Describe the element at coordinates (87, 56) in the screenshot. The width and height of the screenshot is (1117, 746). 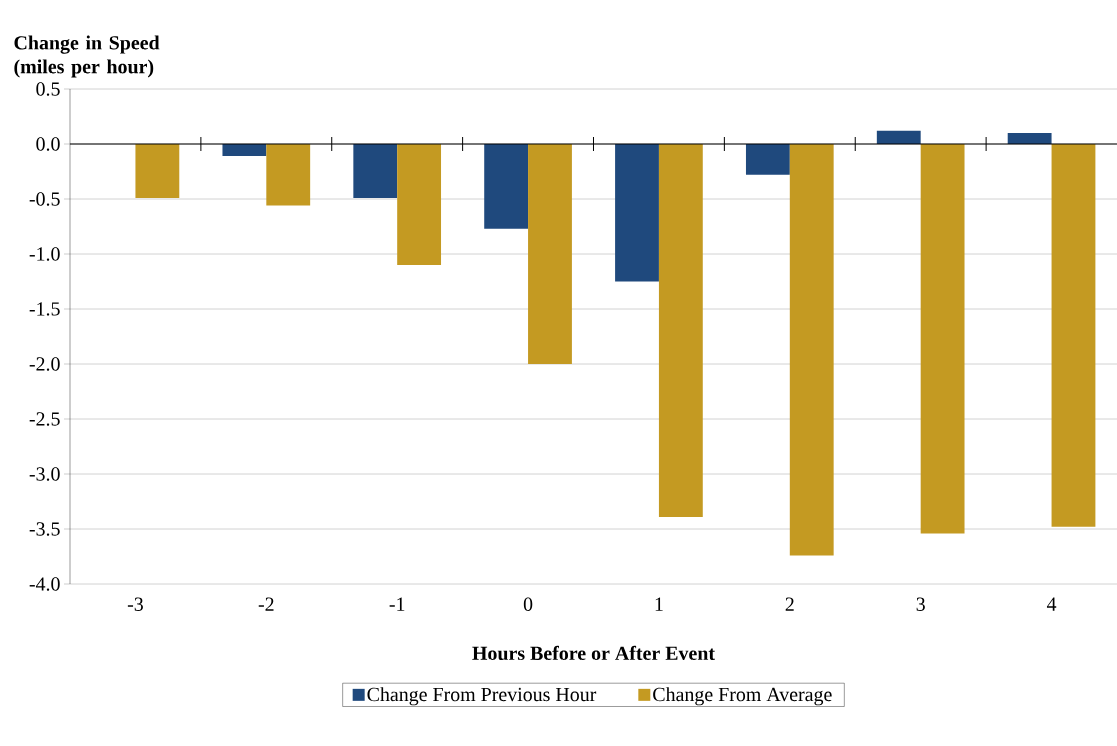
I see `y-axis-title: Change in Speed (miles per hour)` at that location.